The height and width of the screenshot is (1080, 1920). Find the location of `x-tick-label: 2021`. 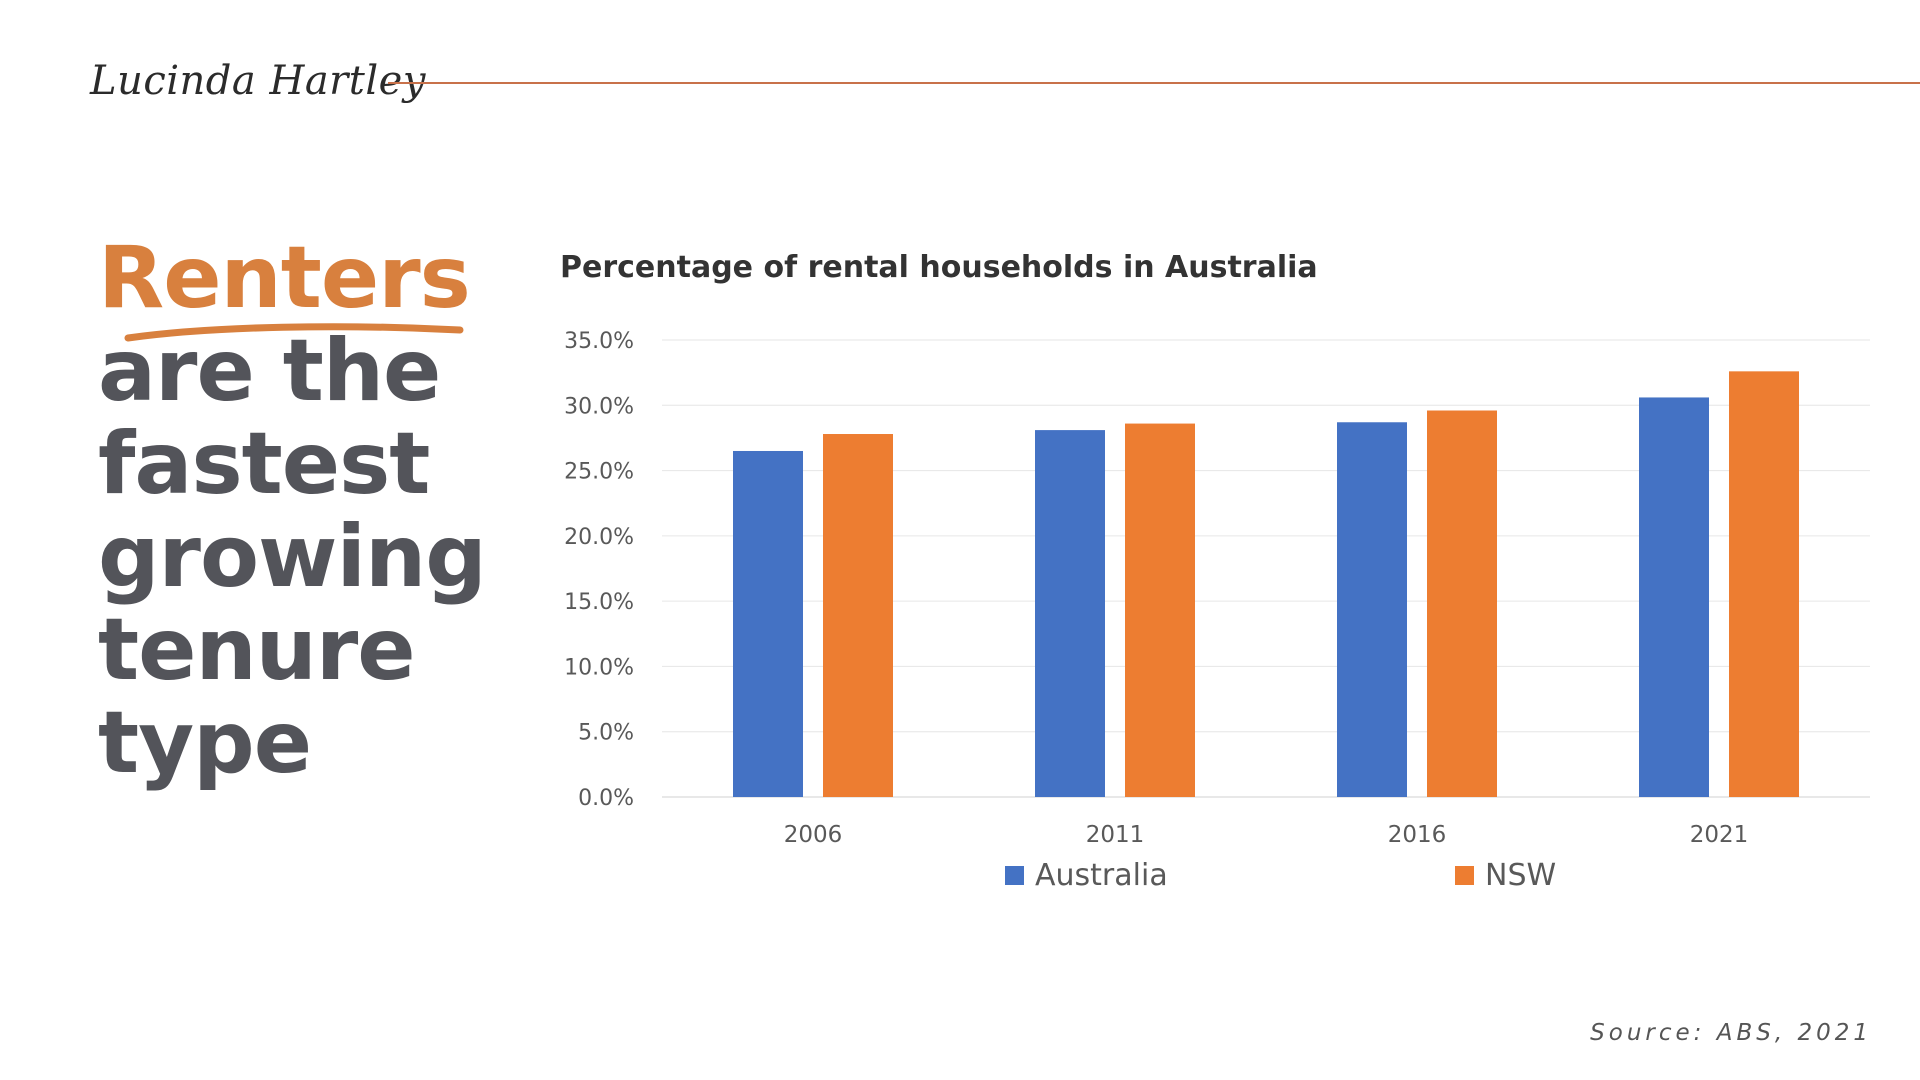

x-tick-label: 2021 is located at coordinates (1719, 835).